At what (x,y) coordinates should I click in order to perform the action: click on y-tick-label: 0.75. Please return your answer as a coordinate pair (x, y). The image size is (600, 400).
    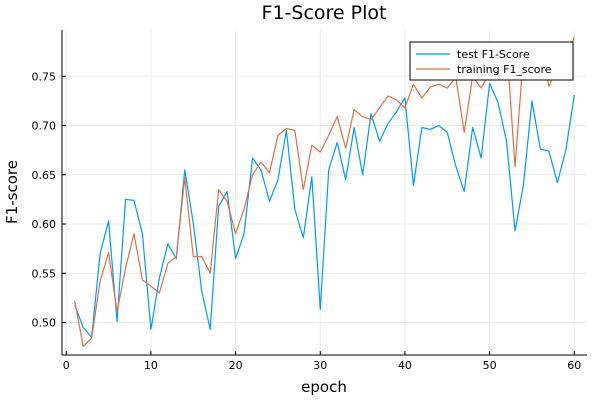
    Looking at the image, I should click on (44, 76).